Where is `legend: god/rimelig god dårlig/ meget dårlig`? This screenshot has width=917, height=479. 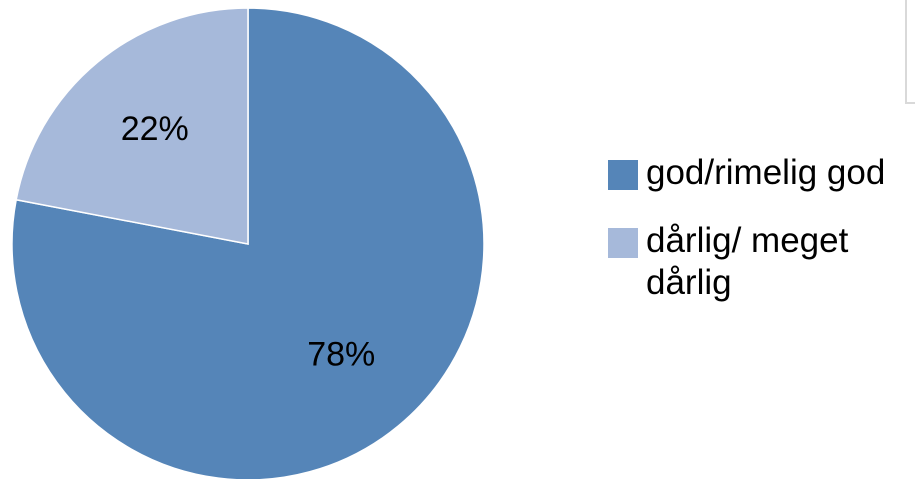
legend: god/rimelig god dårlig/ meget dårlig is located at coordinates (760, 241).